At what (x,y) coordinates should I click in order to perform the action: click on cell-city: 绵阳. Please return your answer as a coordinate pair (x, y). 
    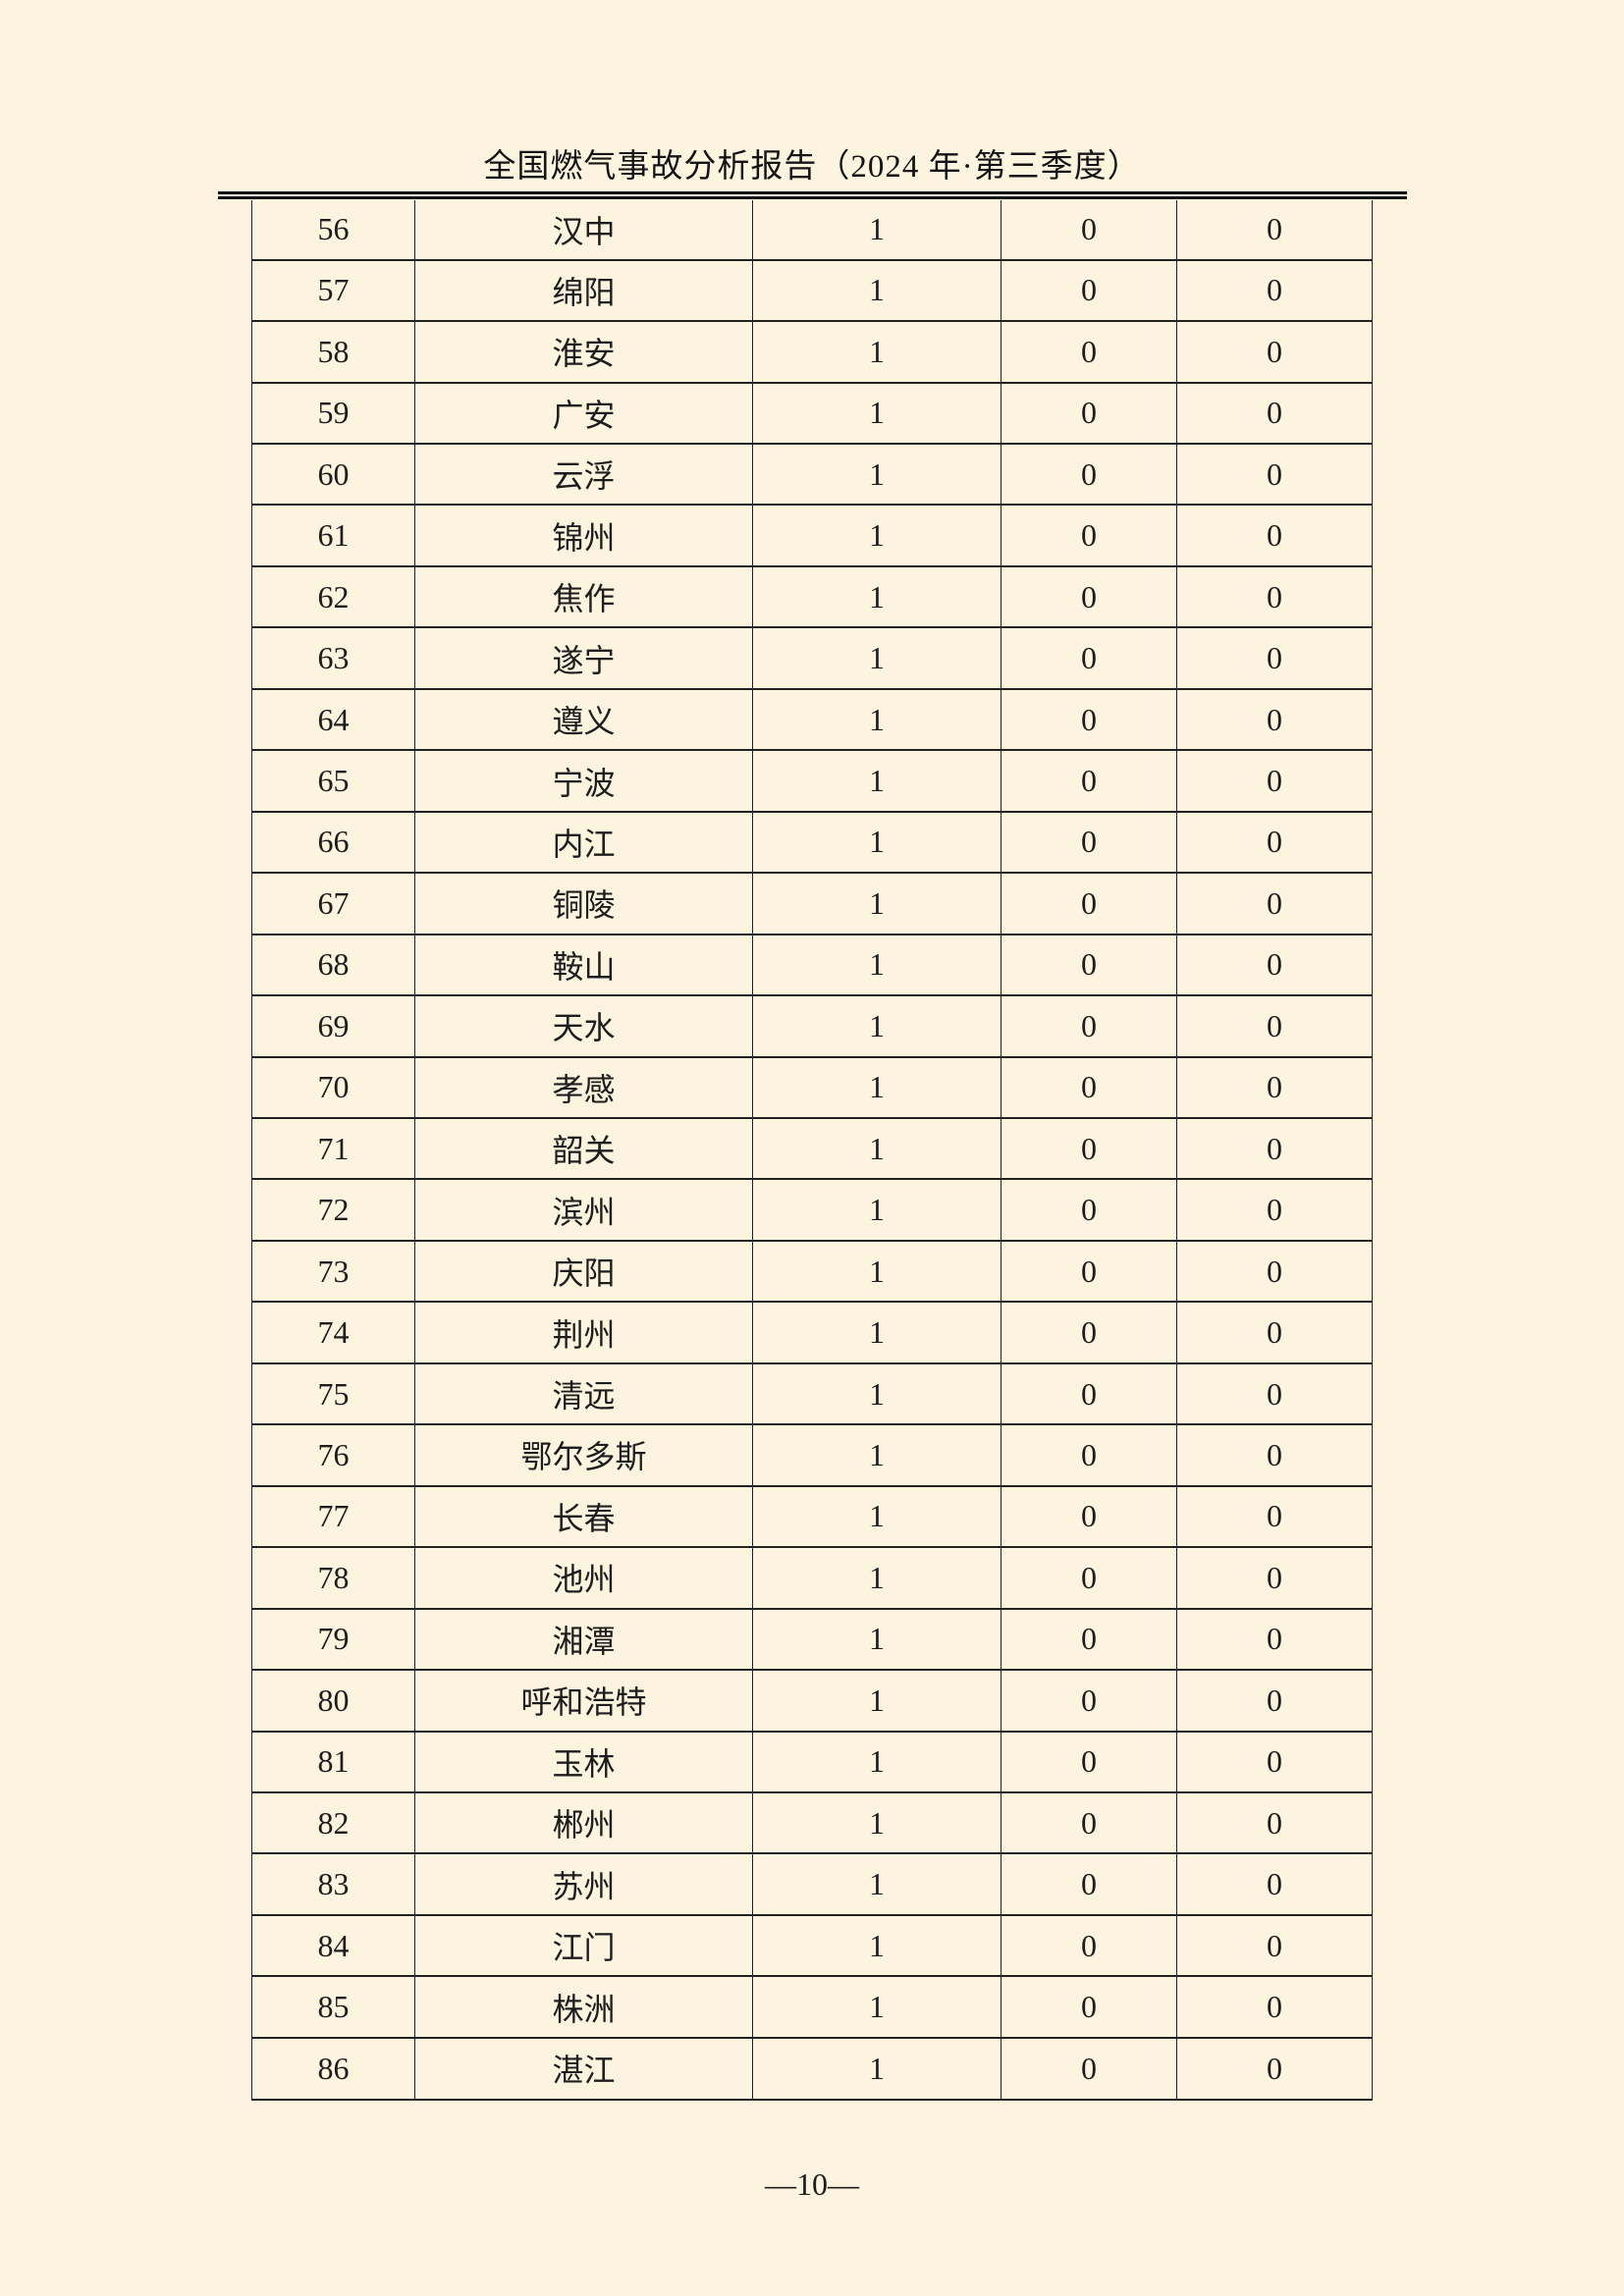
    Looking at the image, I should click on (583, 291).